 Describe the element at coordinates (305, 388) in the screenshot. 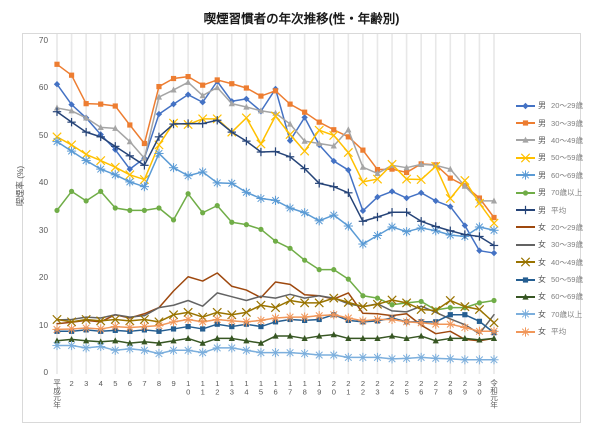

I see `x-tick-label: 18` at that location.